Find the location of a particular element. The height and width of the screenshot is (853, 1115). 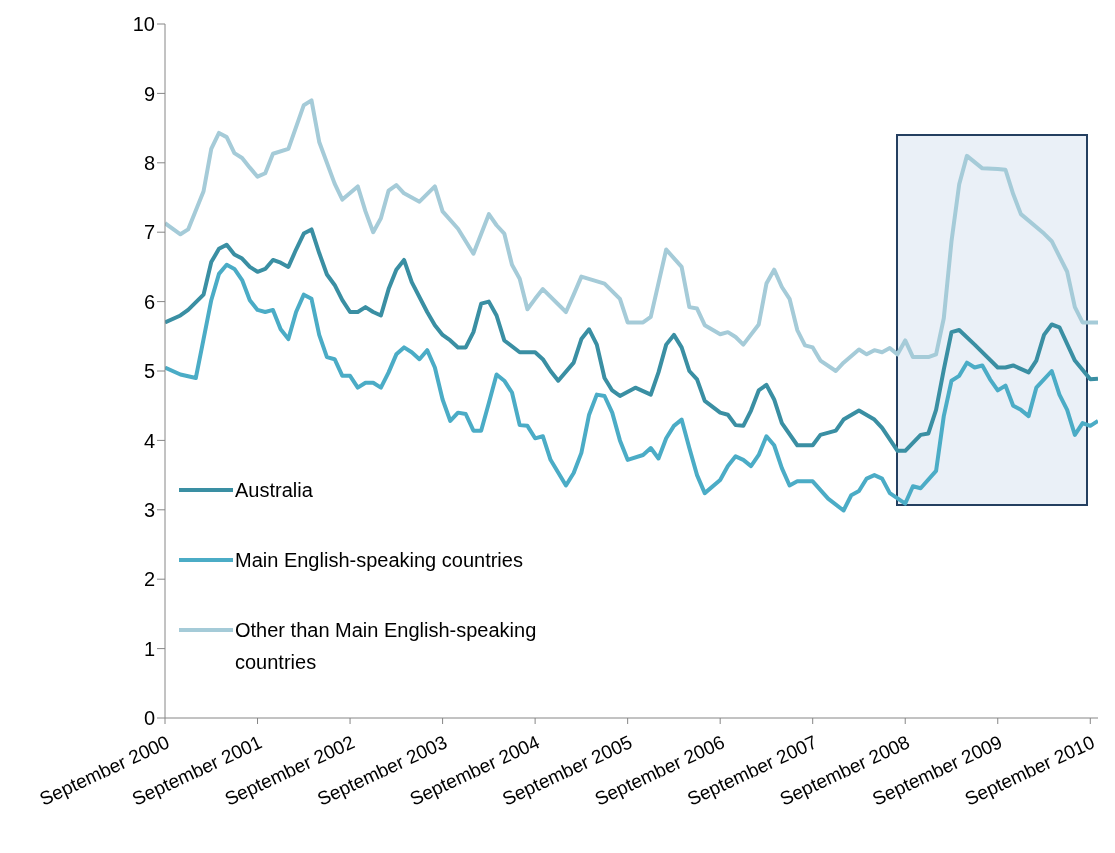

y-tick-label: 8 is located at coordinates (149, 162).